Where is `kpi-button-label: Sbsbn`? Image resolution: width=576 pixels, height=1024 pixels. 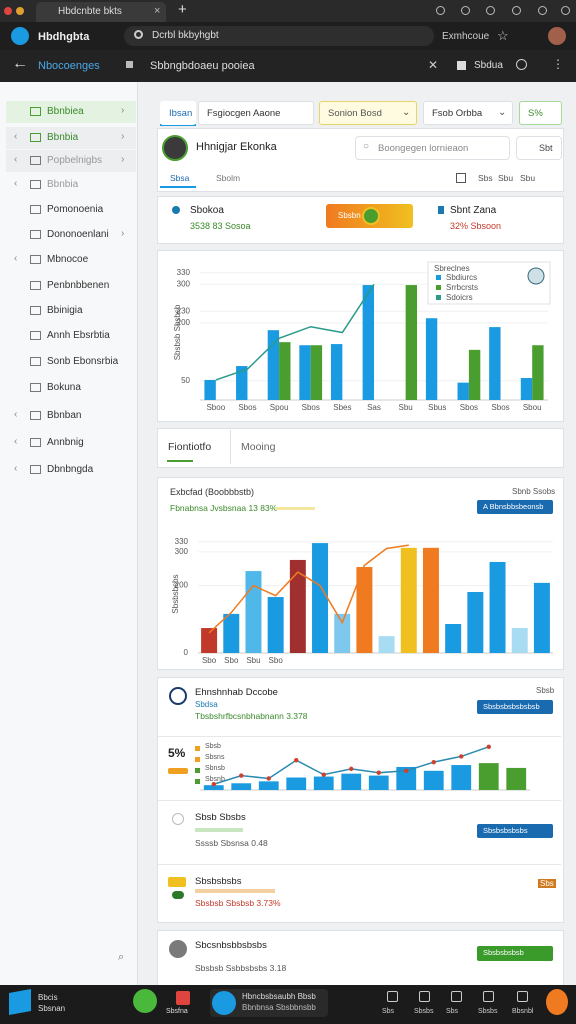 kpi-button-label: Sbsbn is located at coordinates (349, 215).